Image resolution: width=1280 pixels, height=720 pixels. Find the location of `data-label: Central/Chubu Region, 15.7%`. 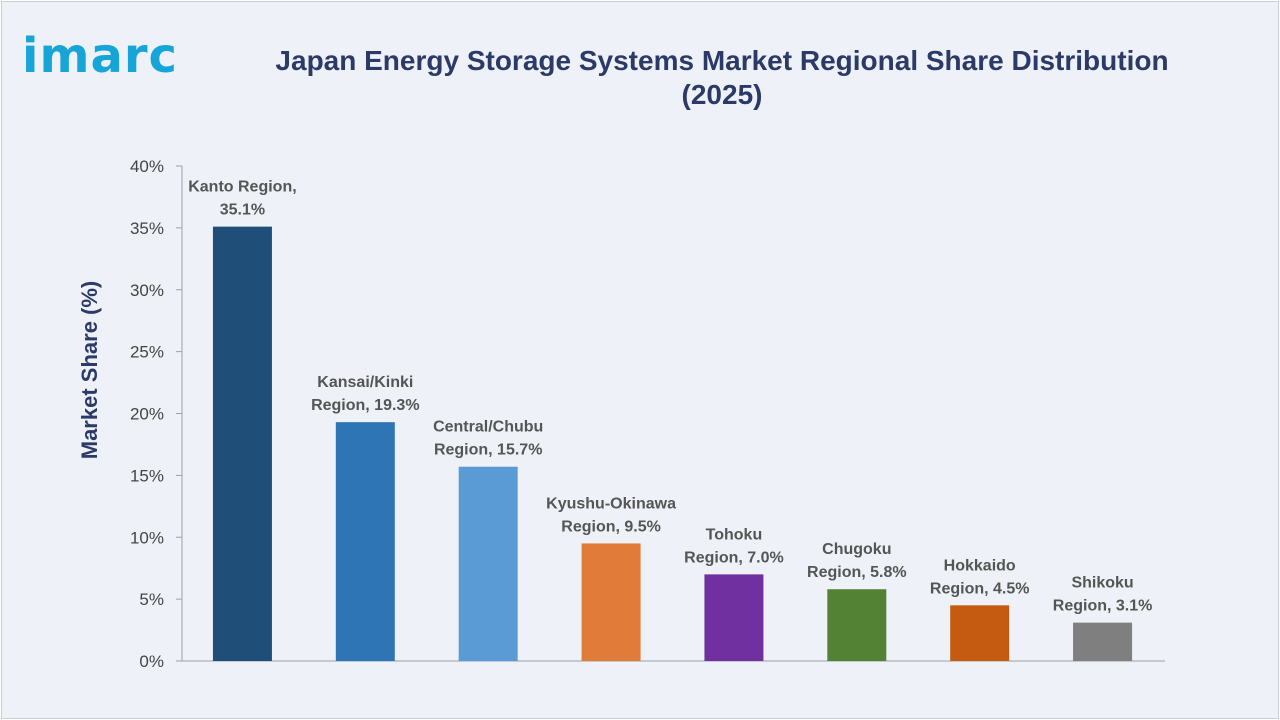

data-label: Central/Chubu Region, 15.7% is located at coordinates (488, 439).